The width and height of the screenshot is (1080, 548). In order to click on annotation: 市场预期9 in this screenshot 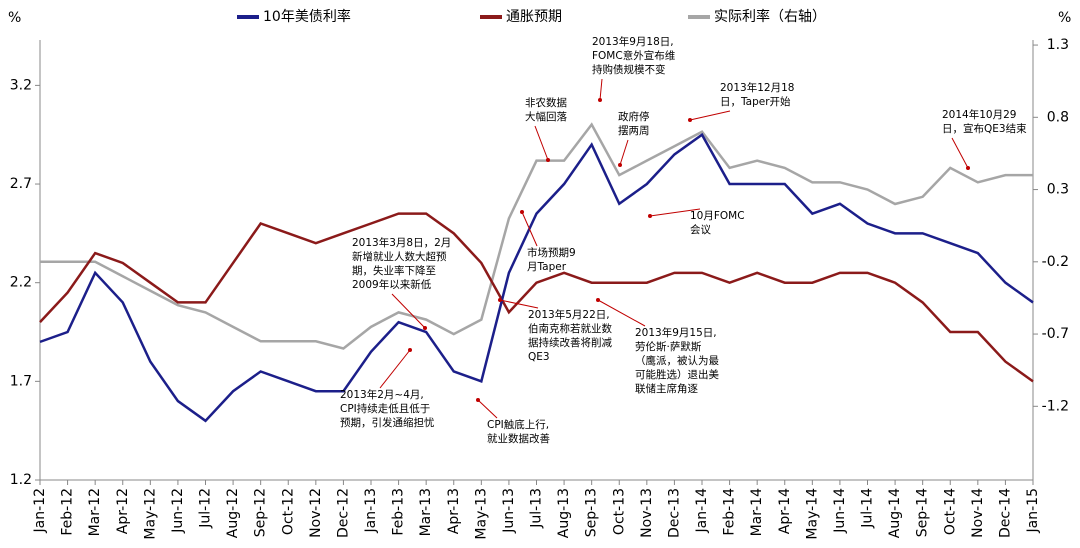, I will do `click(551, 252)`.